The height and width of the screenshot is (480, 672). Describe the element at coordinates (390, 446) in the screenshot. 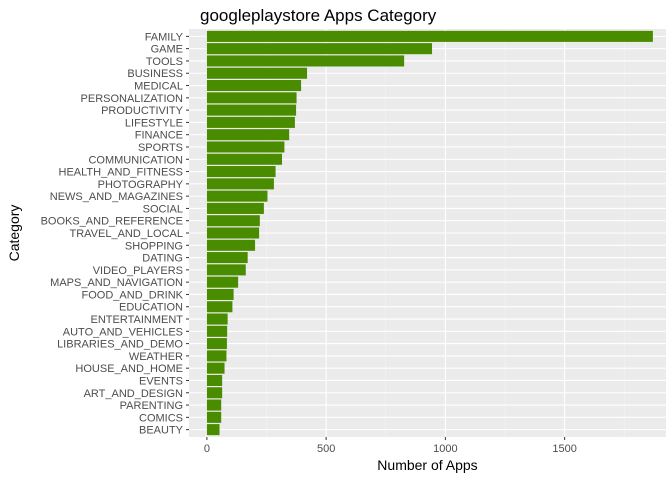

I see `x-tick-labels: 0 500 1000 1500` at that location.